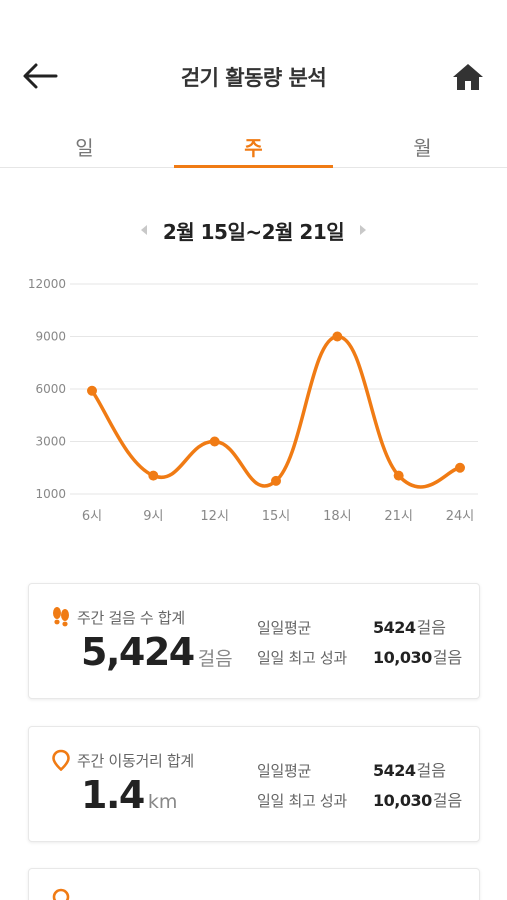 The height and width of the screenshot is (900, 507). I want to click on weekly-distance-unit: km, so click(162, 802).